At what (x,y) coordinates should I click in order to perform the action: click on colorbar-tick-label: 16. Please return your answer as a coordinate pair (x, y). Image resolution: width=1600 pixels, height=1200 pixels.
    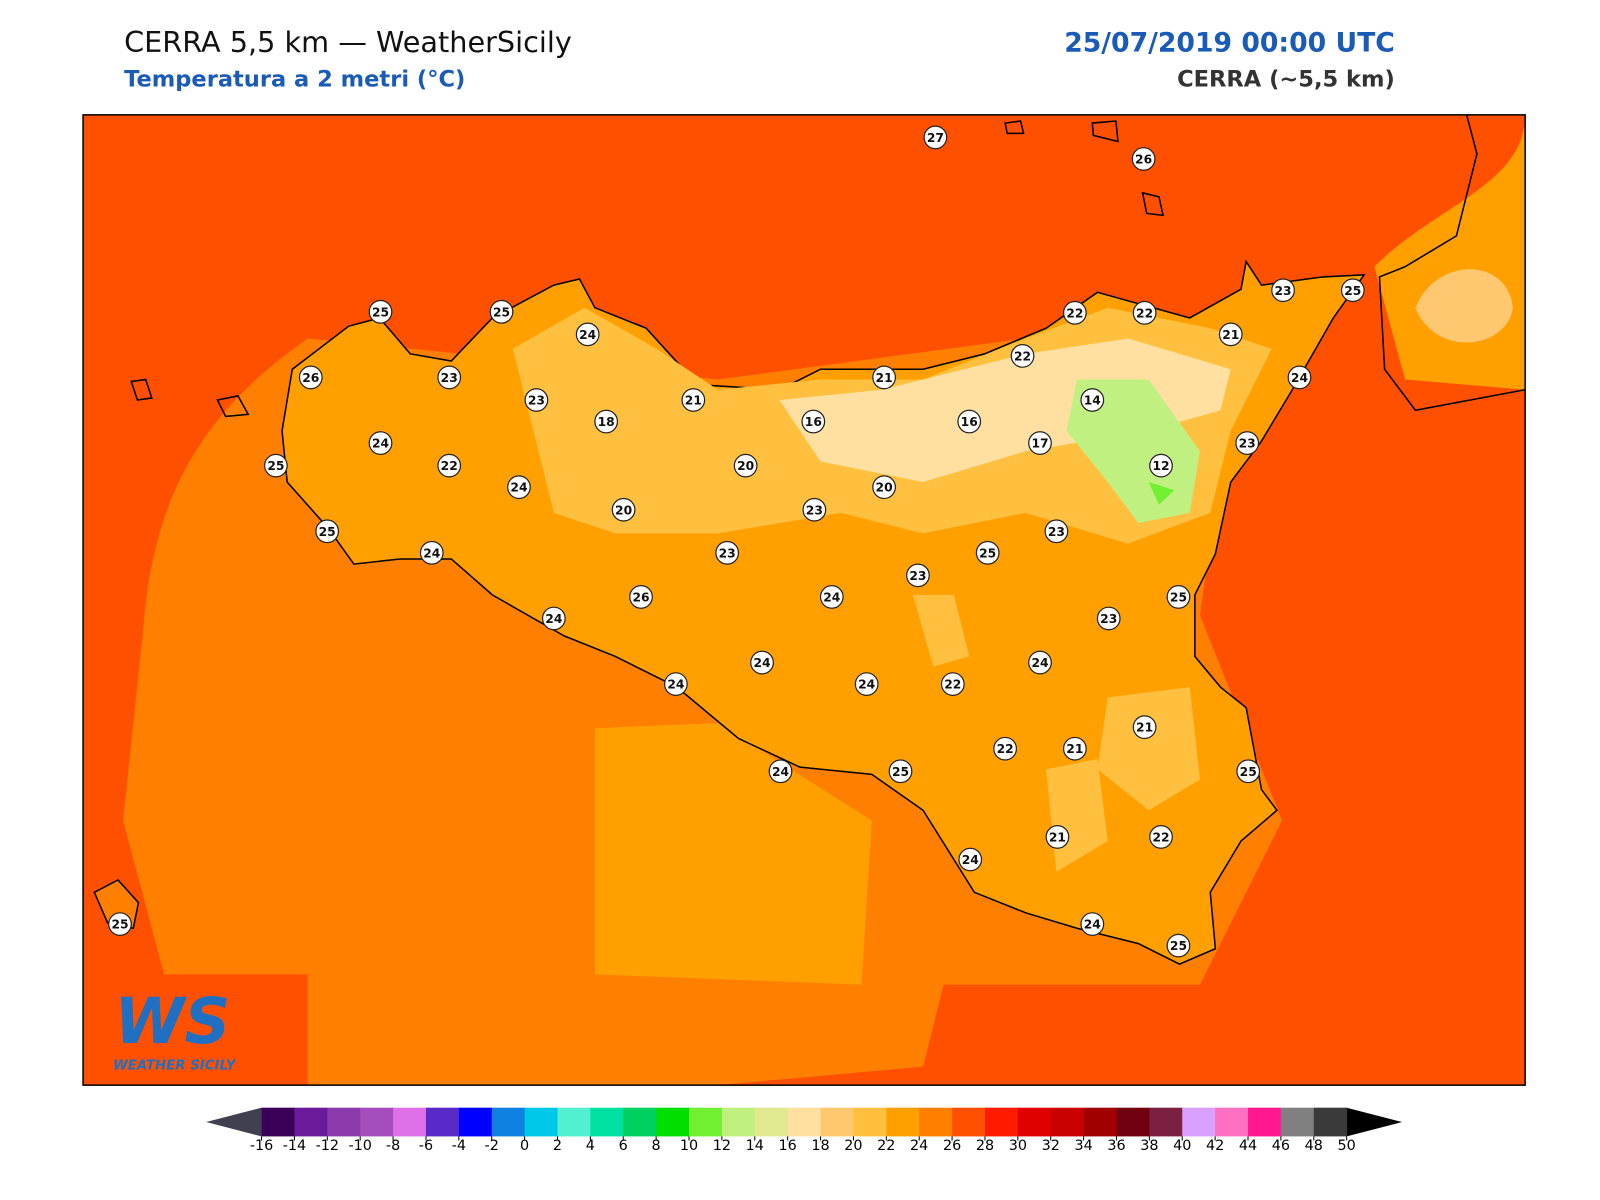
    Looking at the image, I should click on (788, 1146).